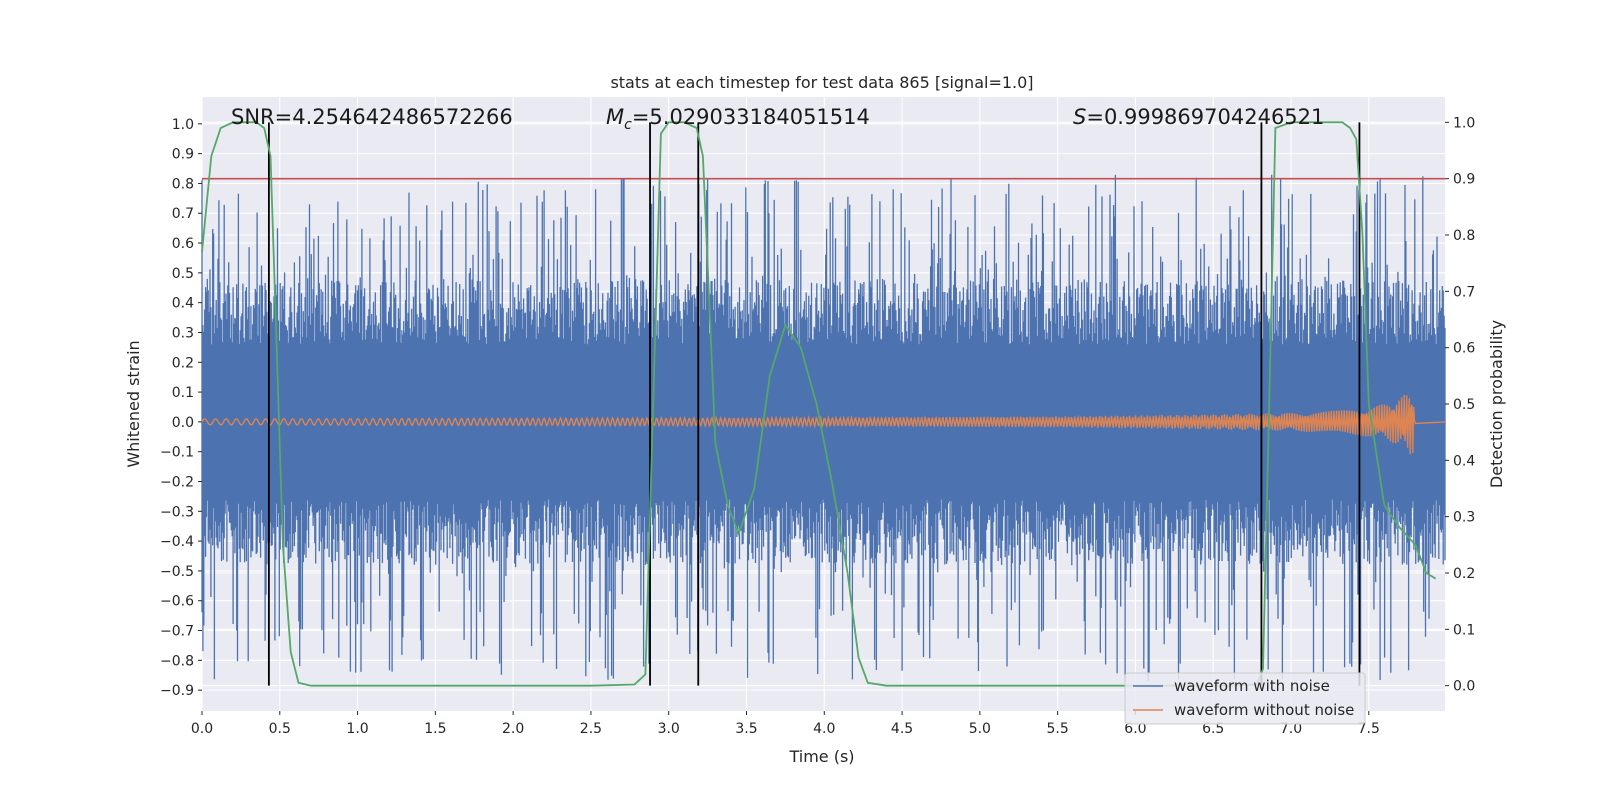 The image size is (1600, 804). I want to click on y-tick-label-right: 0.6, so click(1464, 349).